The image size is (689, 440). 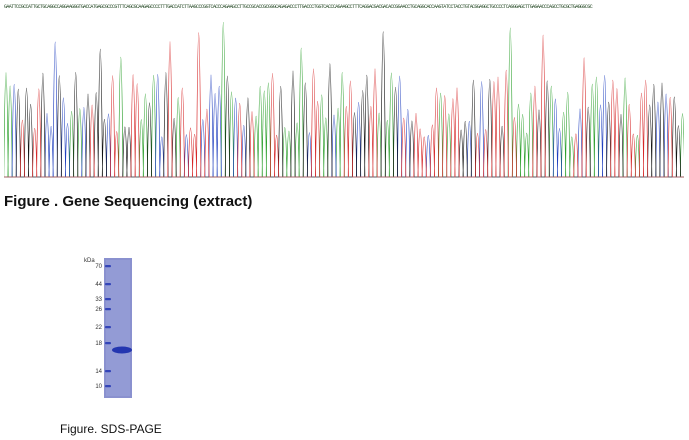 I want to click on marker-label-18: 18, so click(x=98, y=344).